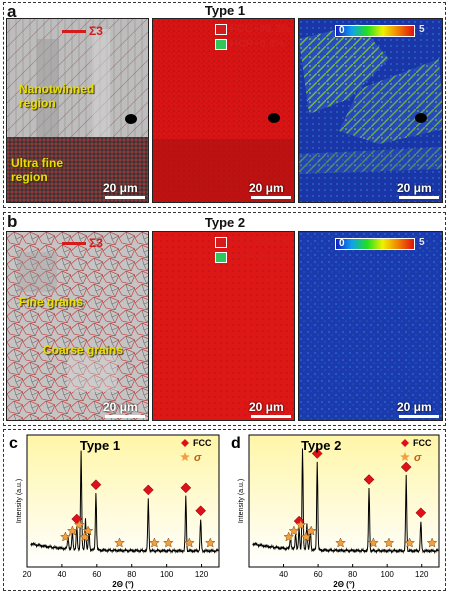 This screenshot has width=449, height=593. What do you see at coordinates (321, 445) in the screenshot?
I see `chart-title: Type 2` at bounding box center [321, 445].